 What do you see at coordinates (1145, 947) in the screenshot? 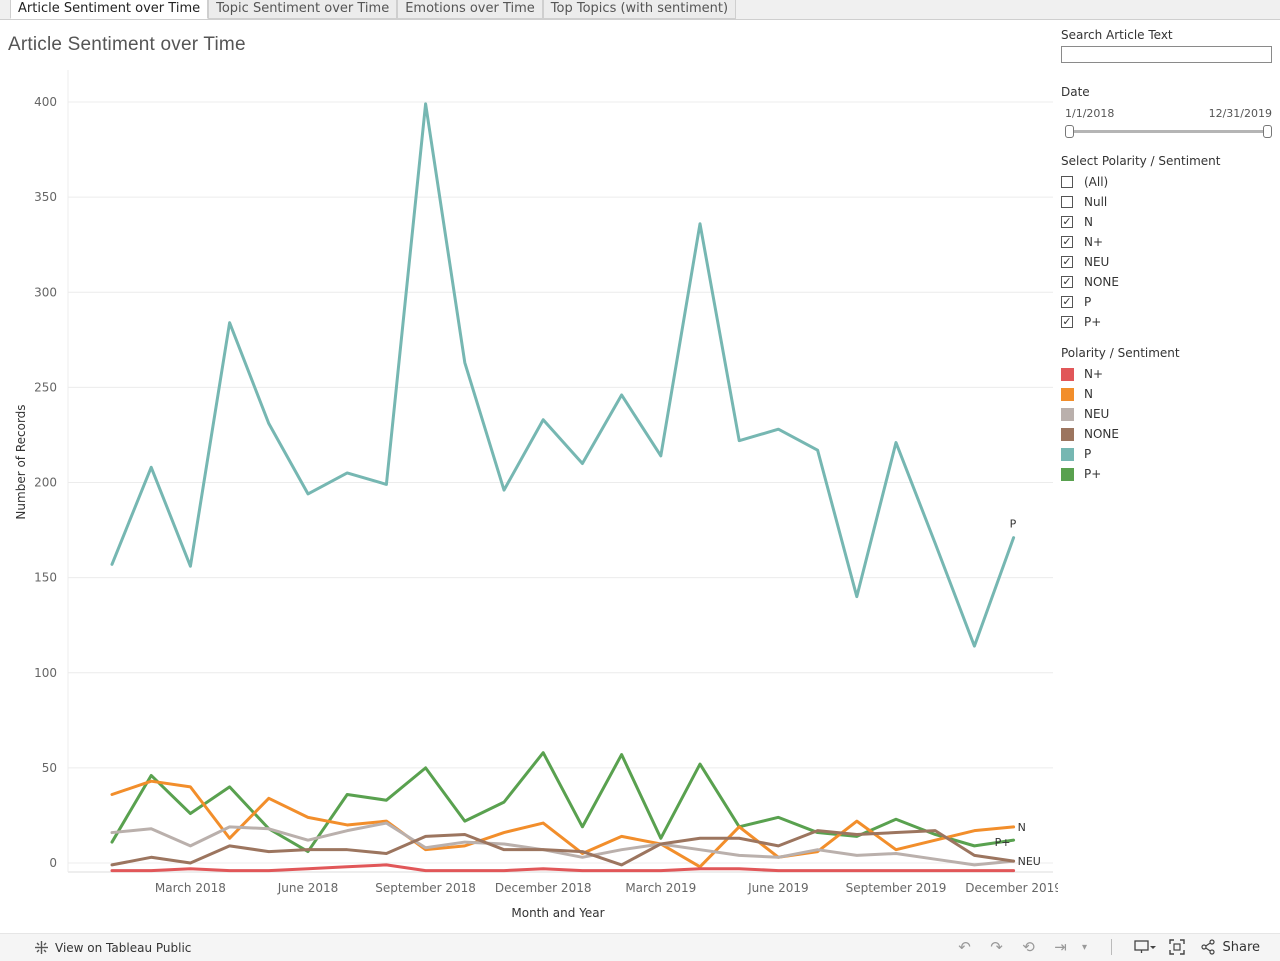
I see `download-icon` at bounding box center [1145, 947].